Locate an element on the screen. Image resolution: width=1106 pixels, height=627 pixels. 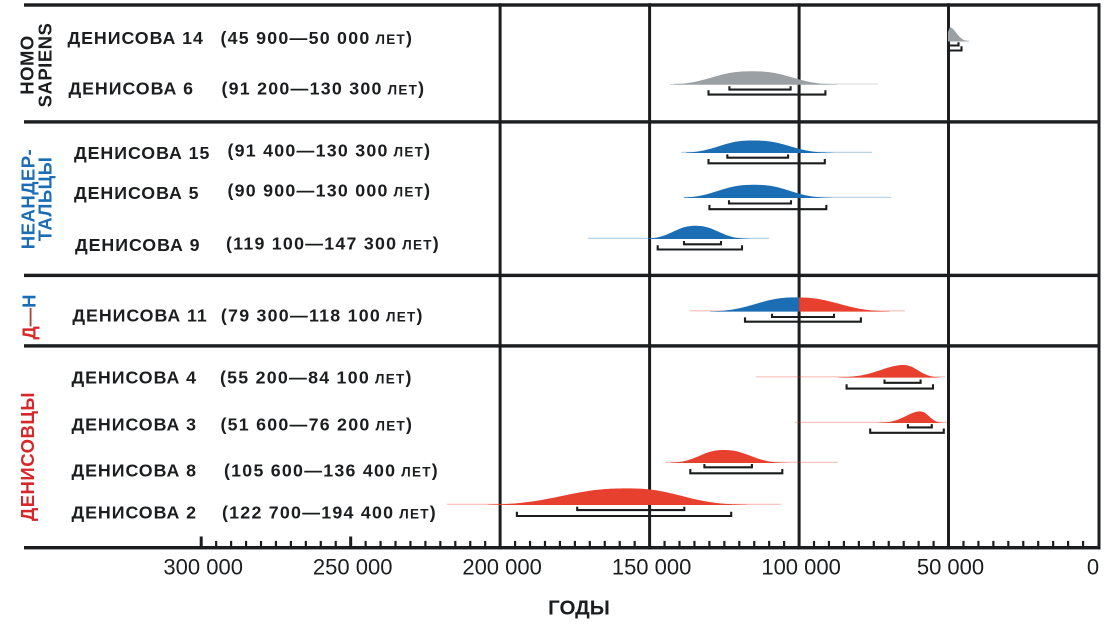
svg-text: (91 400—130 300 ЛЕТ) is located at coordinates (330, 151).